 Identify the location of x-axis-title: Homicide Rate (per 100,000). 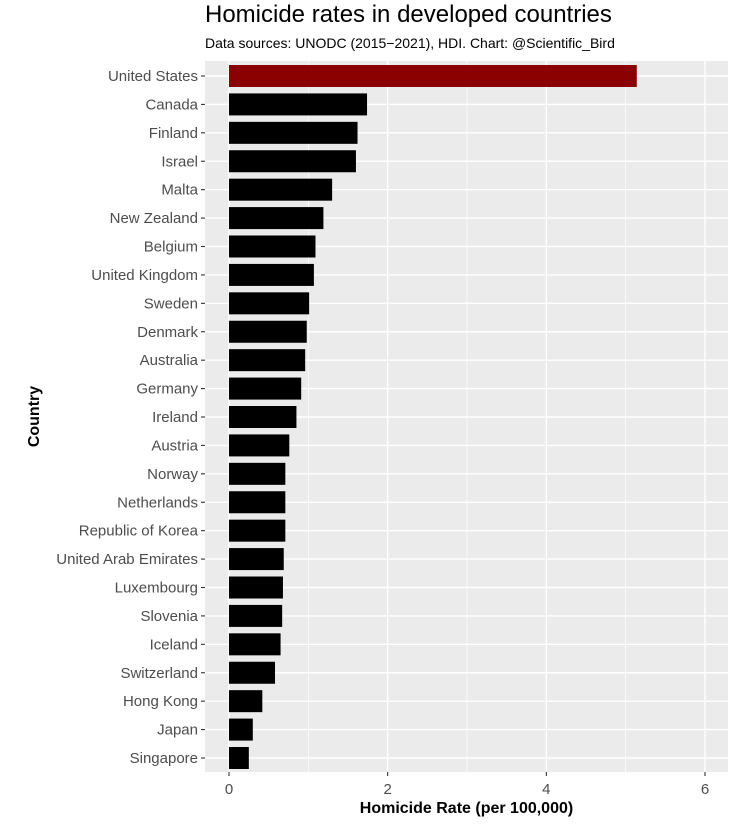
(466, 808).